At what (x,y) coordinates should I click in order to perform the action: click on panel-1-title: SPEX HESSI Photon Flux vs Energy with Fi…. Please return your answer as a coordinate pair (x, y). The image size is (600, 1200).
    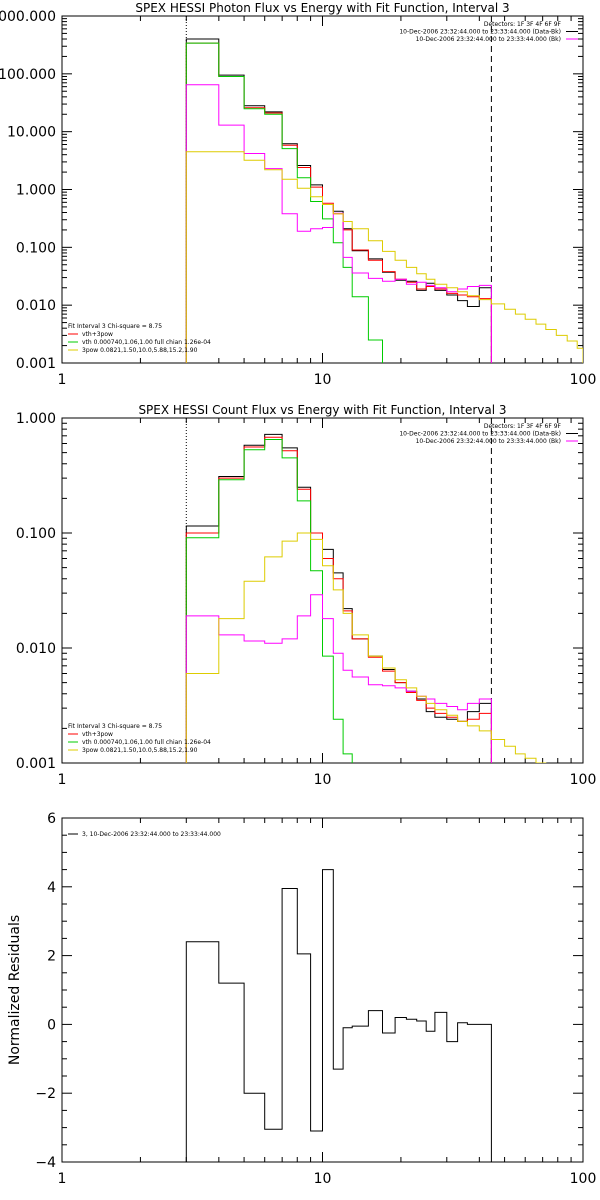
    Looking at the image, I should click on (322, 8).